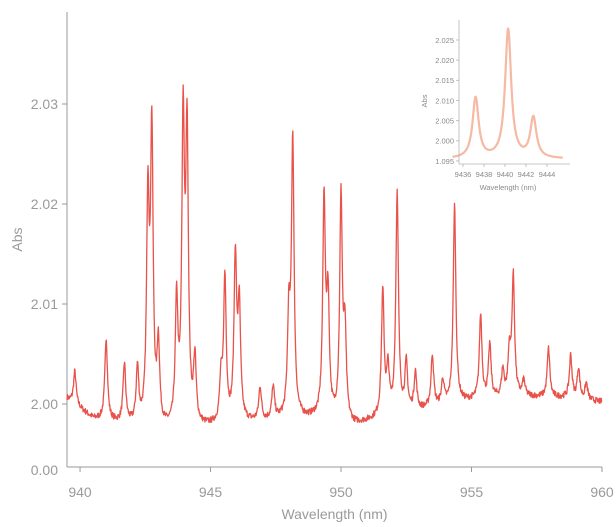 Image resolution: width=616 pixels, height=527 pixels. What do you see at coordinates (505, 174) in the screenshot?
I see `inset-x-tick-label: 9440` at bounding box center [505, 174].